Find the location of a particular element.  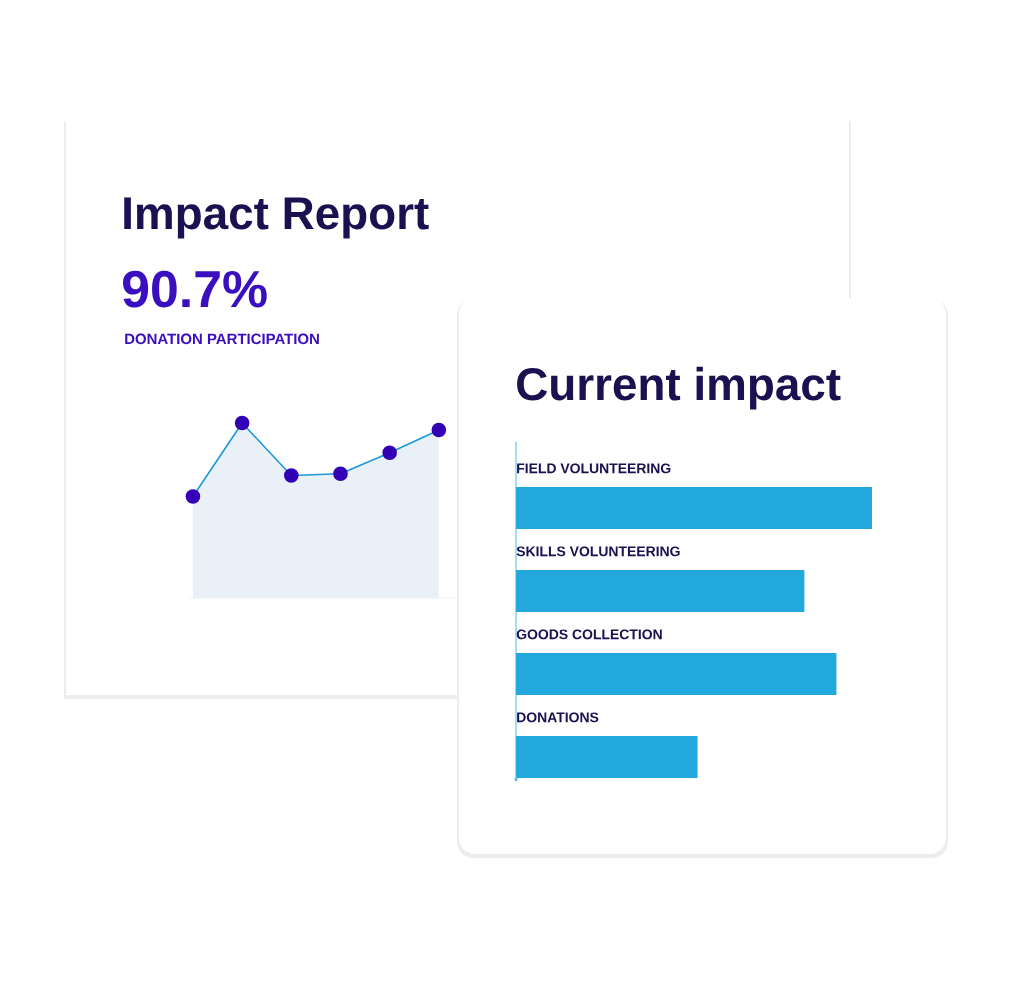

y-tick-label: SKILLS VOLUNTEERING is located at coordinates (598, 551).